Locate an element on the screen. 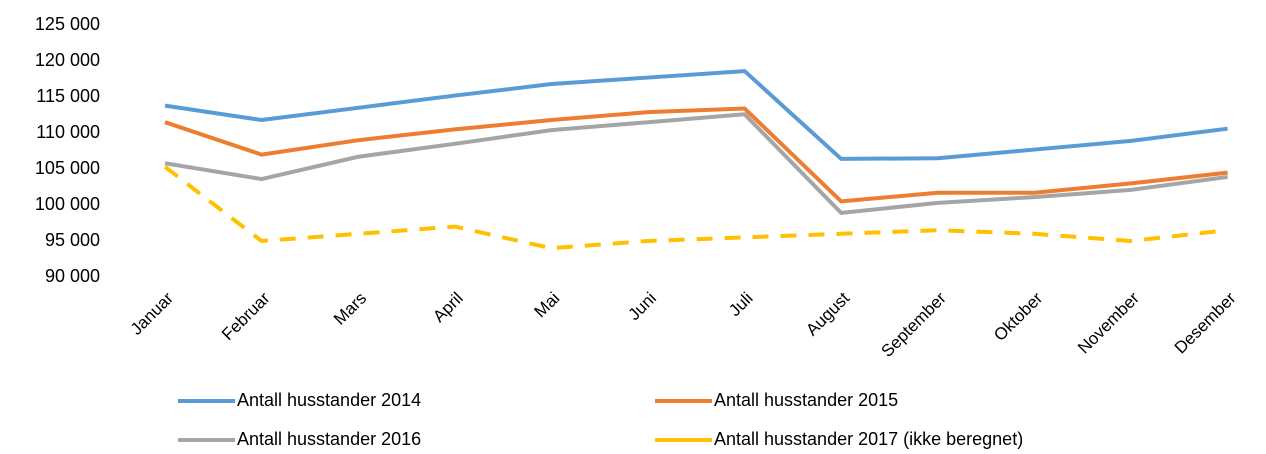  x-tick-label: November is located at coordinates (1108, 322).